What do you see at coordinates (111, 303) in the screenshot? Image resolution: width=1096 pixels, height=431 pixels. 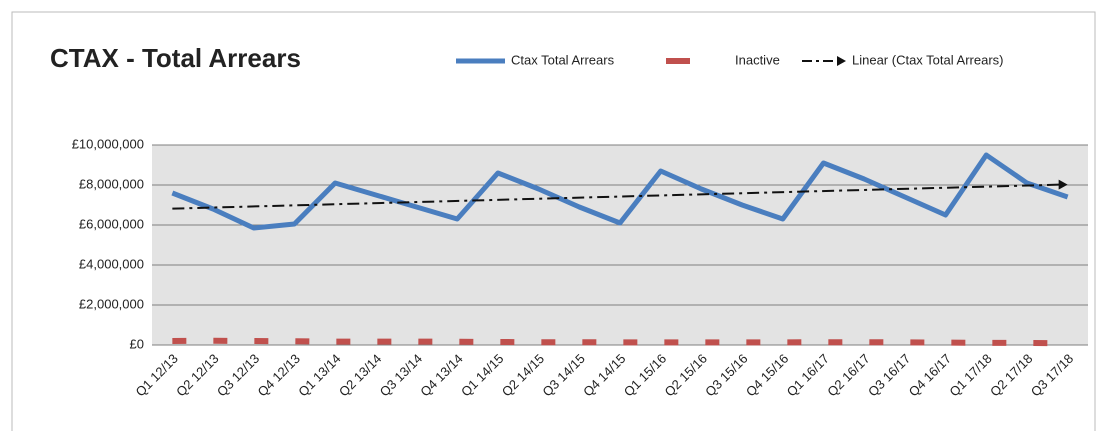 I see `y-tick-label: £2,000,000` at bounding box center [111, 303].